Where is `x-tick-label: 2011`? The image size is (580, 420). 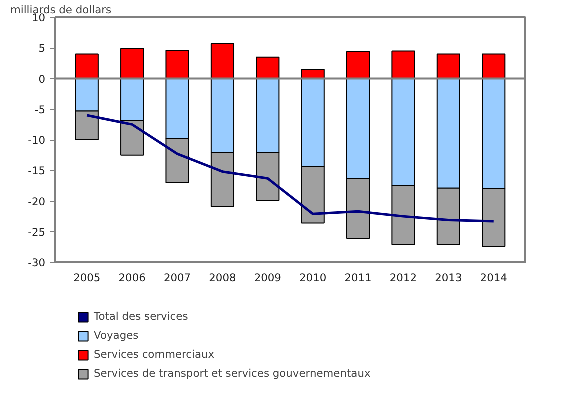
x-tick-label: 2011 is located at coordinates (358, 278).